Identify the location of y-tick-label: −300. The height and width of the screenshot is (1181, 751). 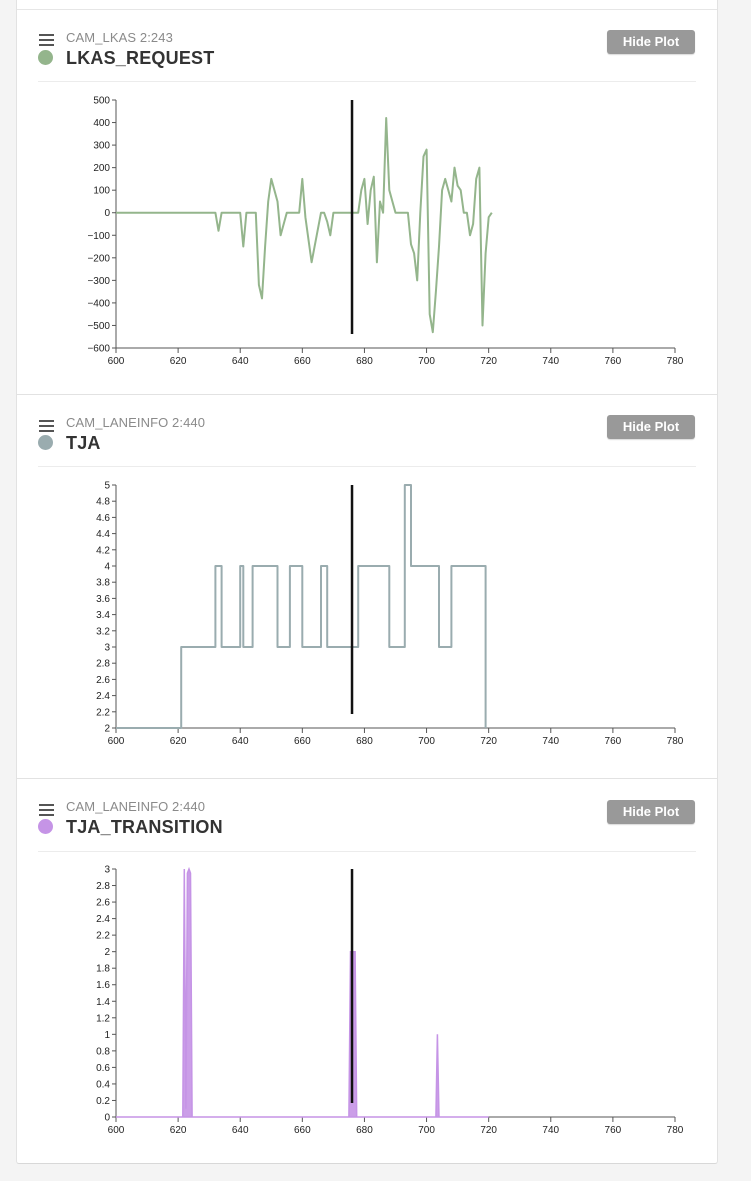
(98, 281).